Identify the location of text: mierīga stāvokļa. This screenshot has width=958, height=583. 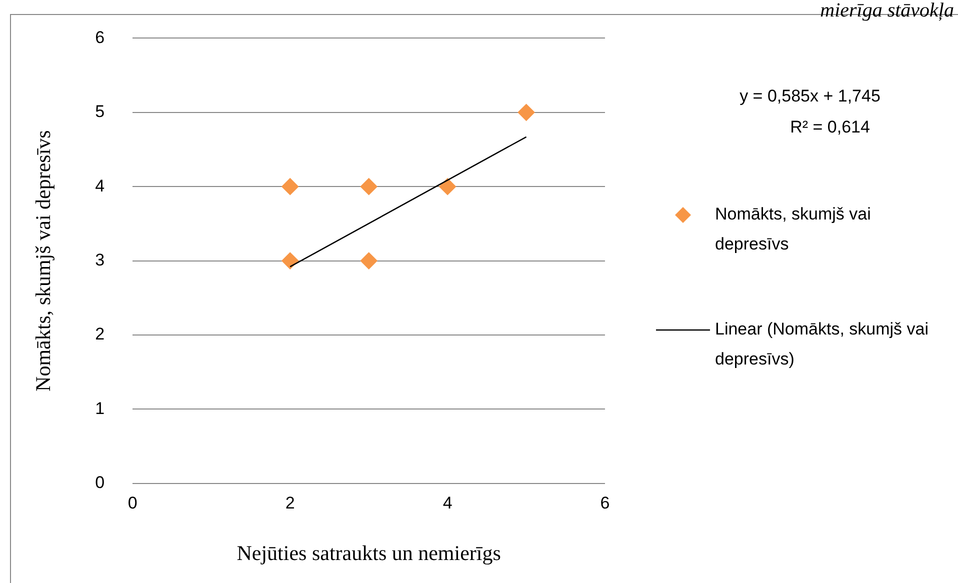
(887, 11).